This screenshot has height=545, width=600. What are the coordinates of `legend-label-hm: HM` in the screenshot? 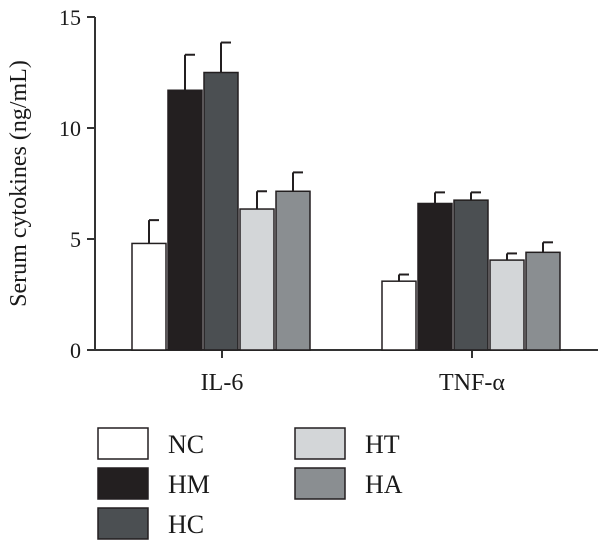 It's located at (189, 484).